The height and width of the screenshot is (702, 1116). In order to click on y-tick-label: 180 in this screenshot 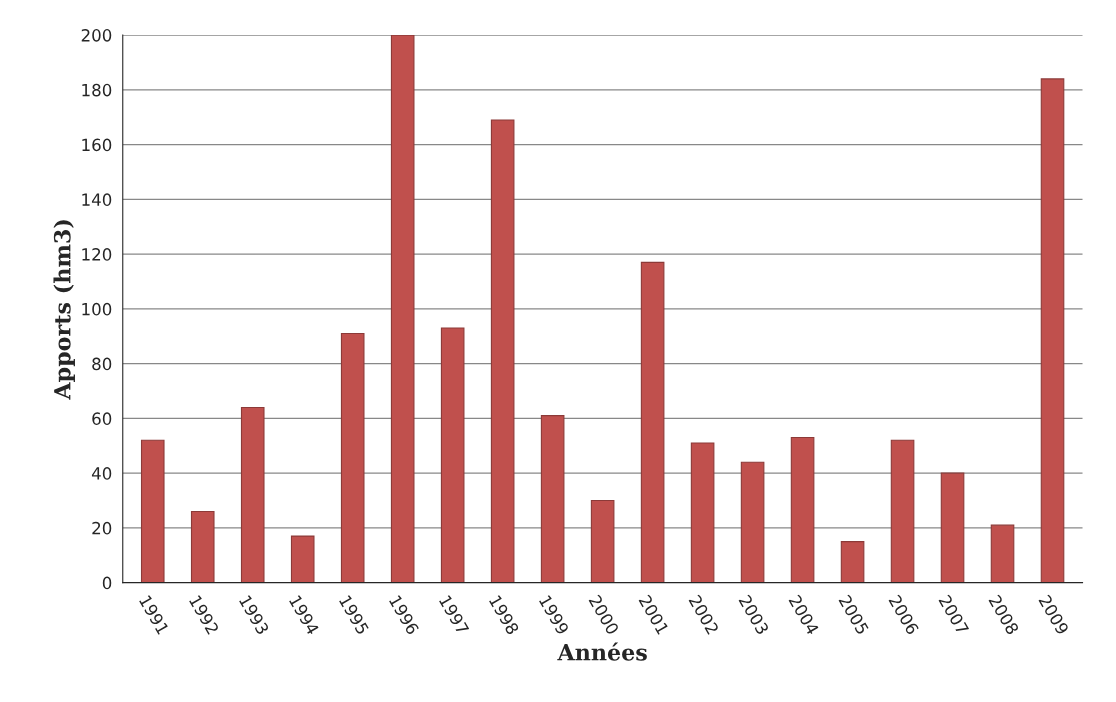, I will do `click(97, 90)`.